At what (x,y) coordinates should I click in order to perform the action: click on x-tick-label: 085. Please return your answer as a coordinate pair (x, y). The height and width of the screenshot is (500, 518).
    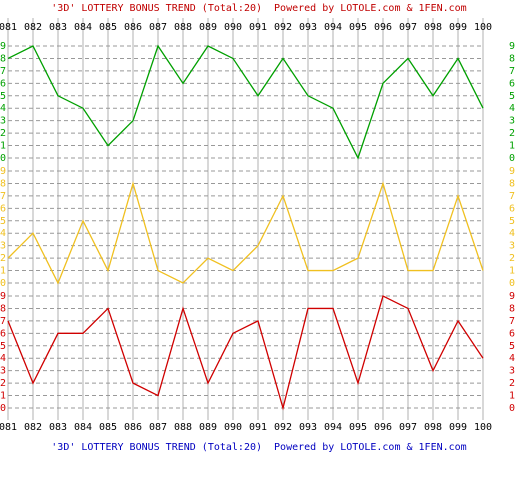
    Looking at the image, I should click on (108, 27).